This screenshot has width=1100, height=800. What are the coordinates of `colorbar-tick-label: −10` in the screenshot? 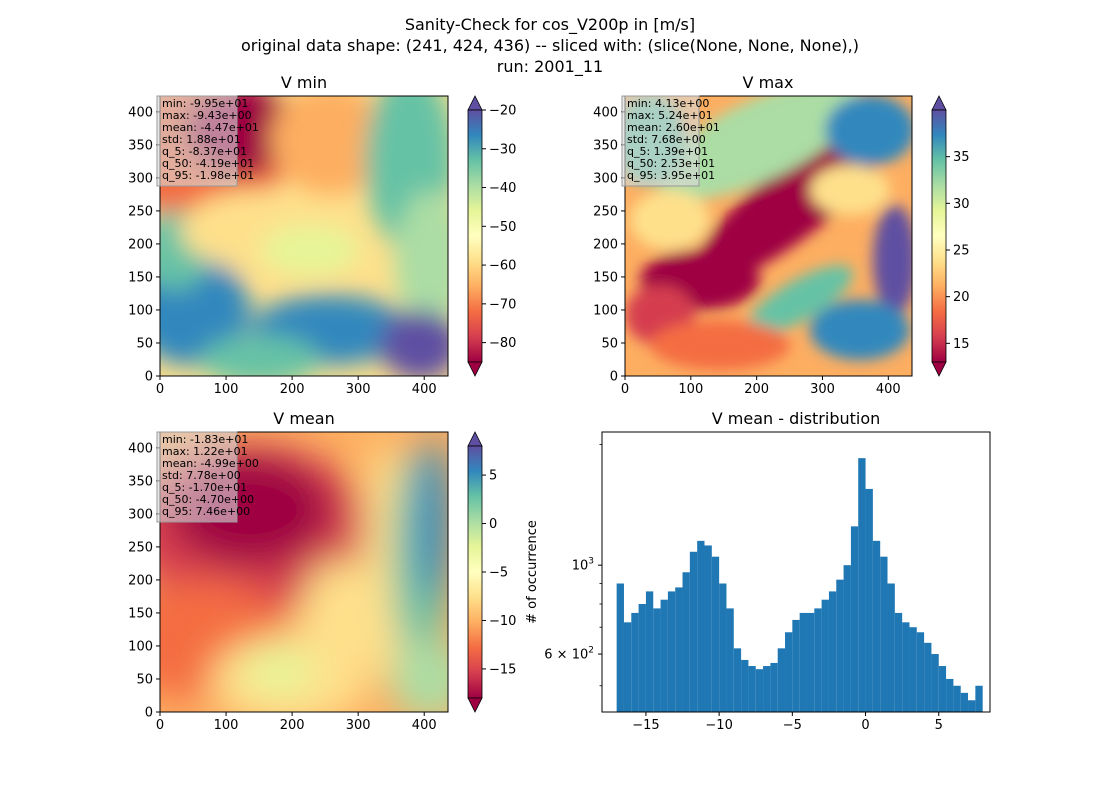 It's located at (502, 621).